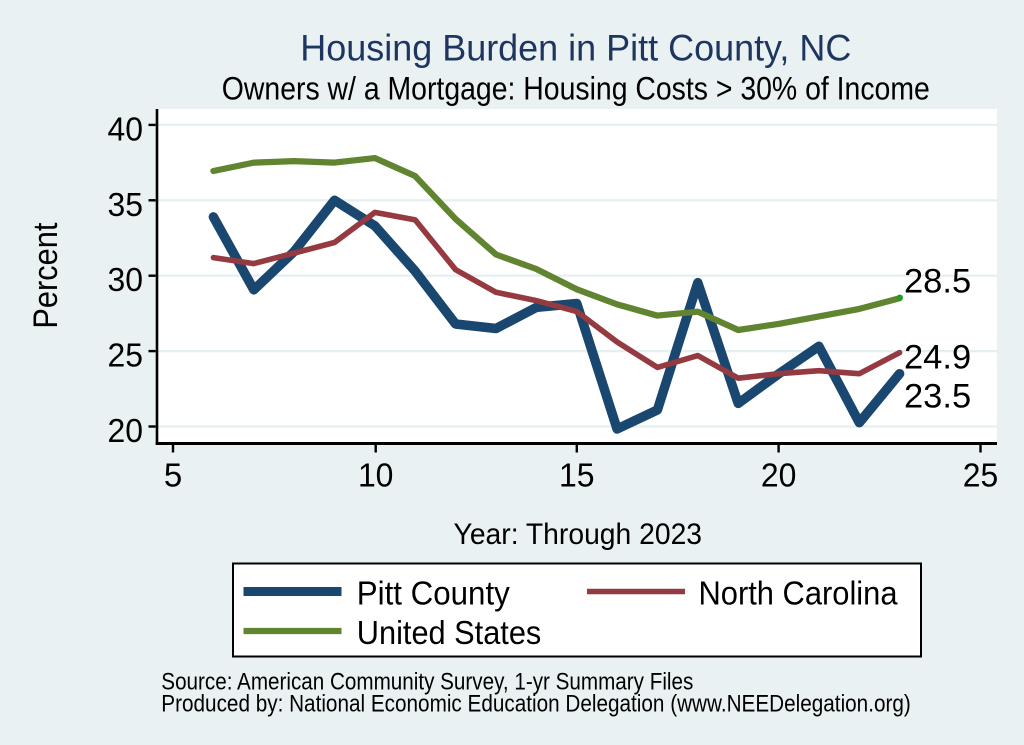 The height and width of the screenshot is (745, 1024). Describe the element at coordinates (937, 282) in the screenshot. I see `svg-text: 28.5` at that location.